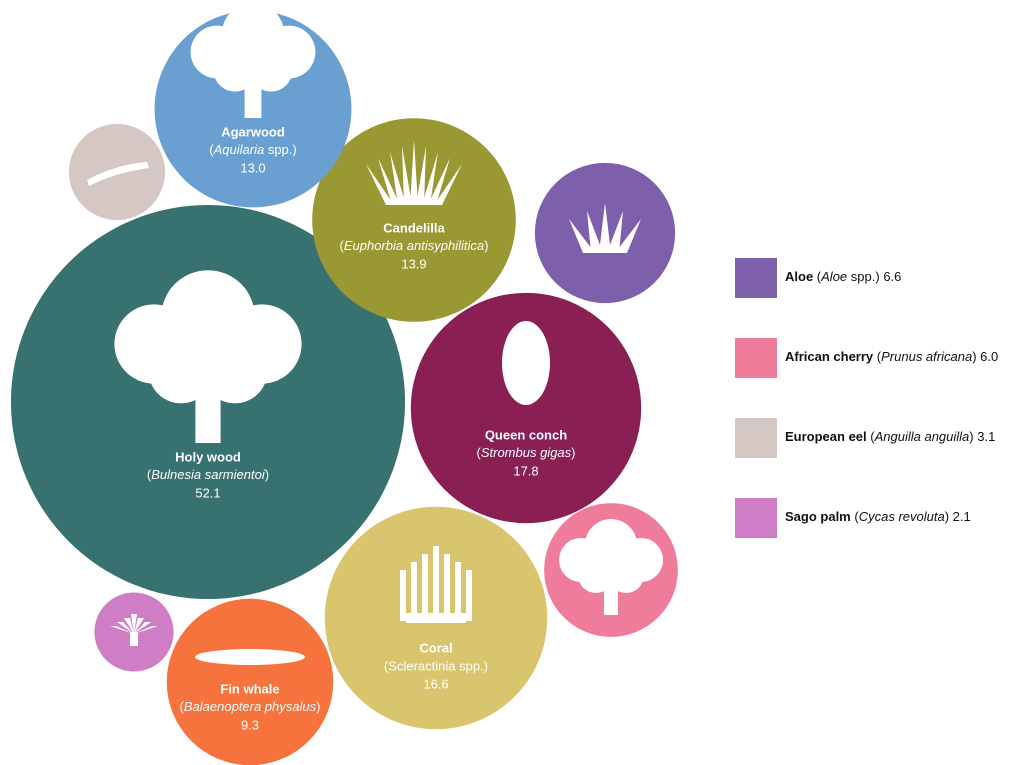 This screenshot has height=765, width=1019. What do you see at coordinates (250, 706) in the screenshot?
I see `bubble-scientific: (Balaenoptera physalus)` at bounding box center [250, 706].